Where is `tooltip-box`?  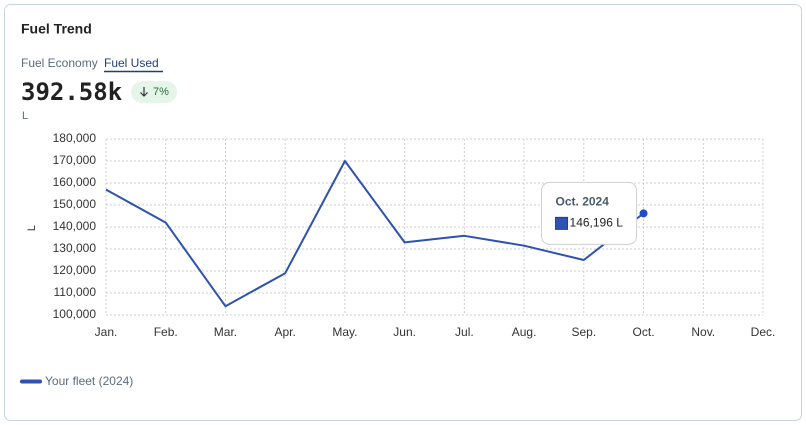 tooltip-box is located at coordinates (589, 213).